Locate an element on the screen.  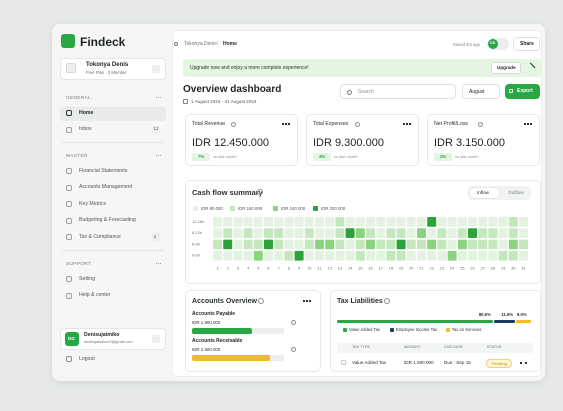
row-label: 6-9h is located at coordinates (196, 243).